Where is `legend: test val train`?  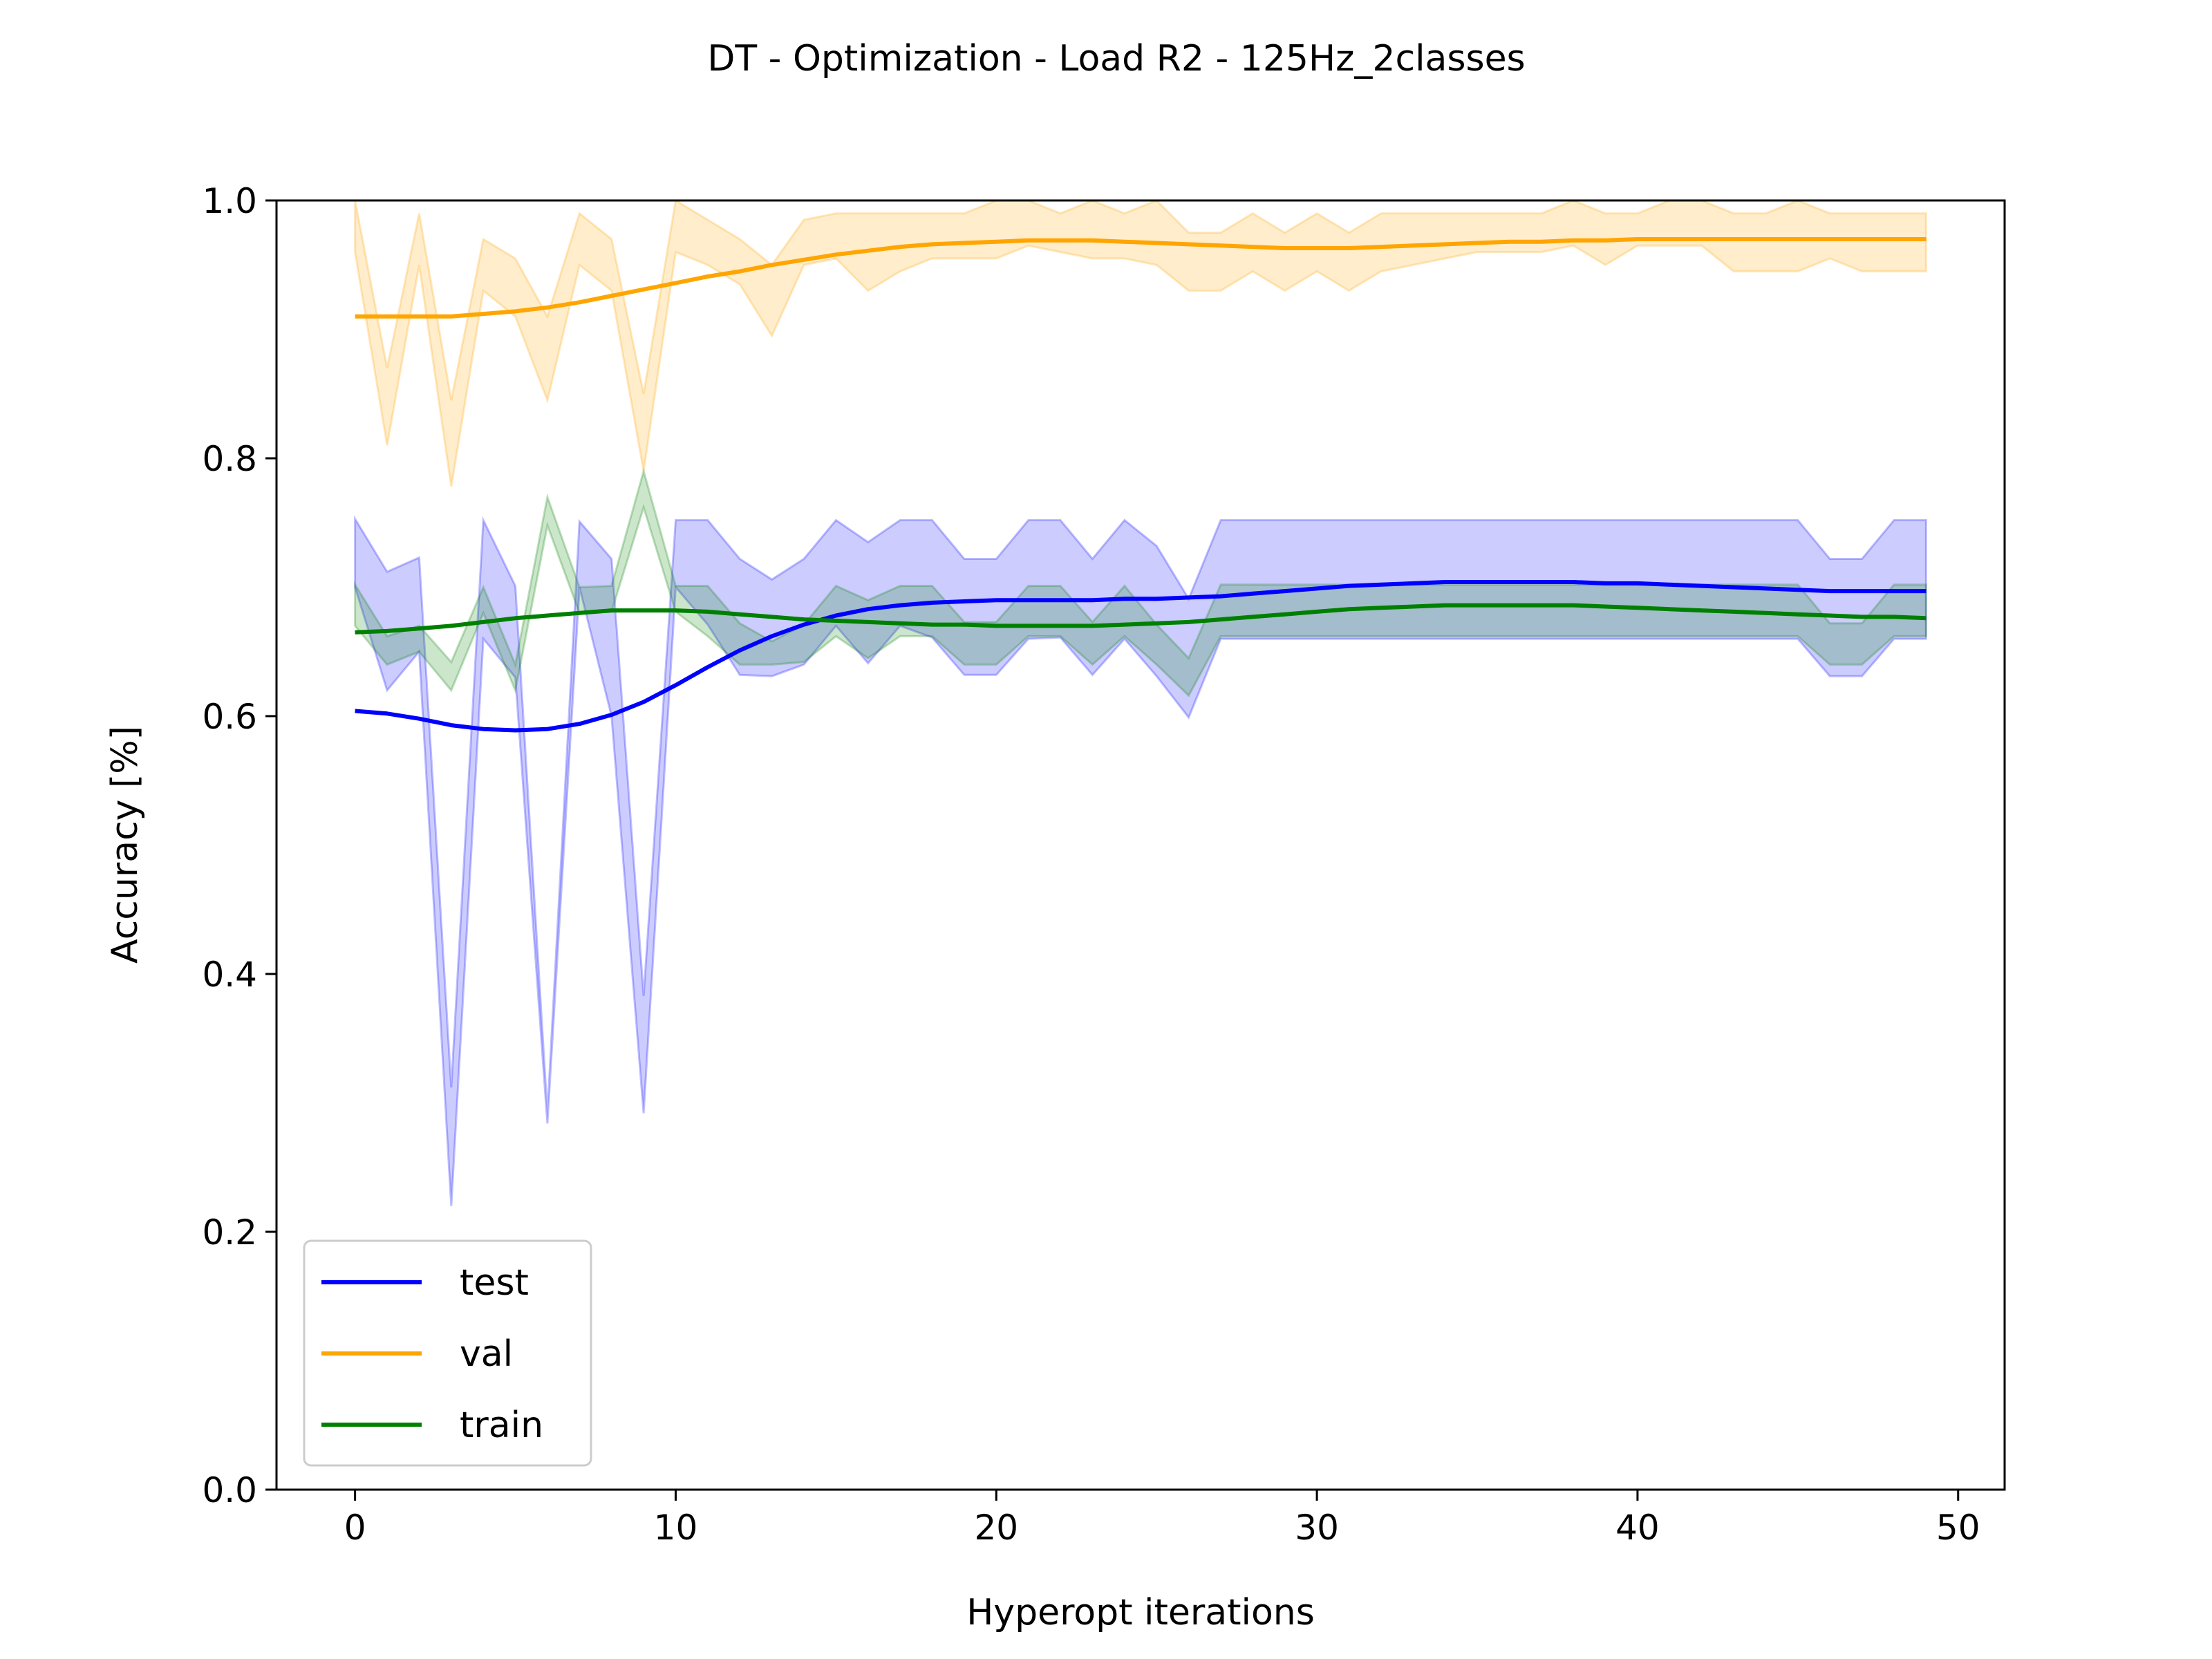 legend: test val train is located at coordinates (447, 1353).